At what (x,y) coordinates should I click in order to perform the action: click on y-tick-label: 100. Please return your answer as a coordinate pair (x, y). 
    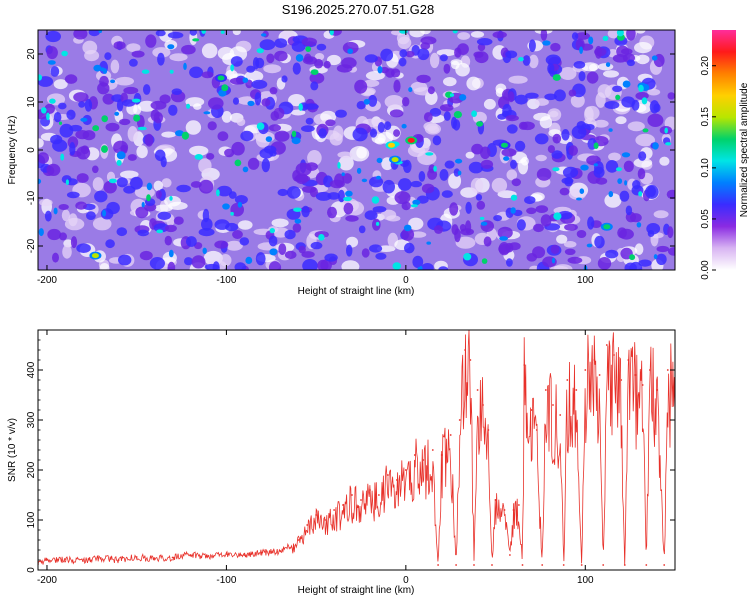
    Looking at the image, I should click on (31, 519).